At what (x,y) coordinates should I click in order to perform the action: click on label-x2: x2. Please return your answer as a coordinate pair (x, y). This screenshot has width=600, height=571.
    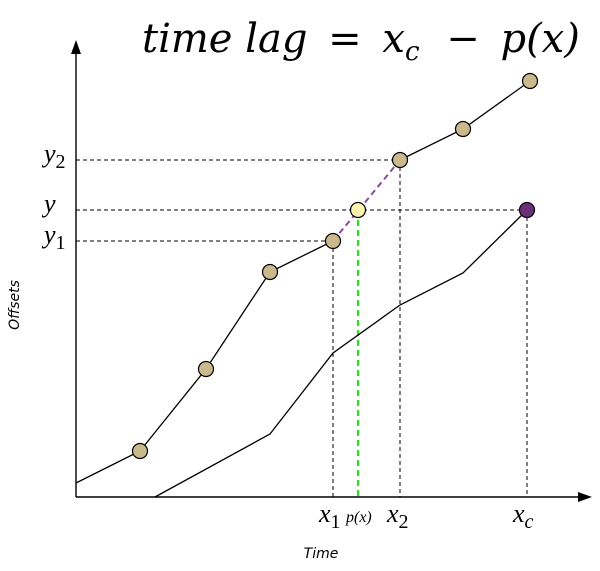
    Looking at the image, I should click on (397, 516).